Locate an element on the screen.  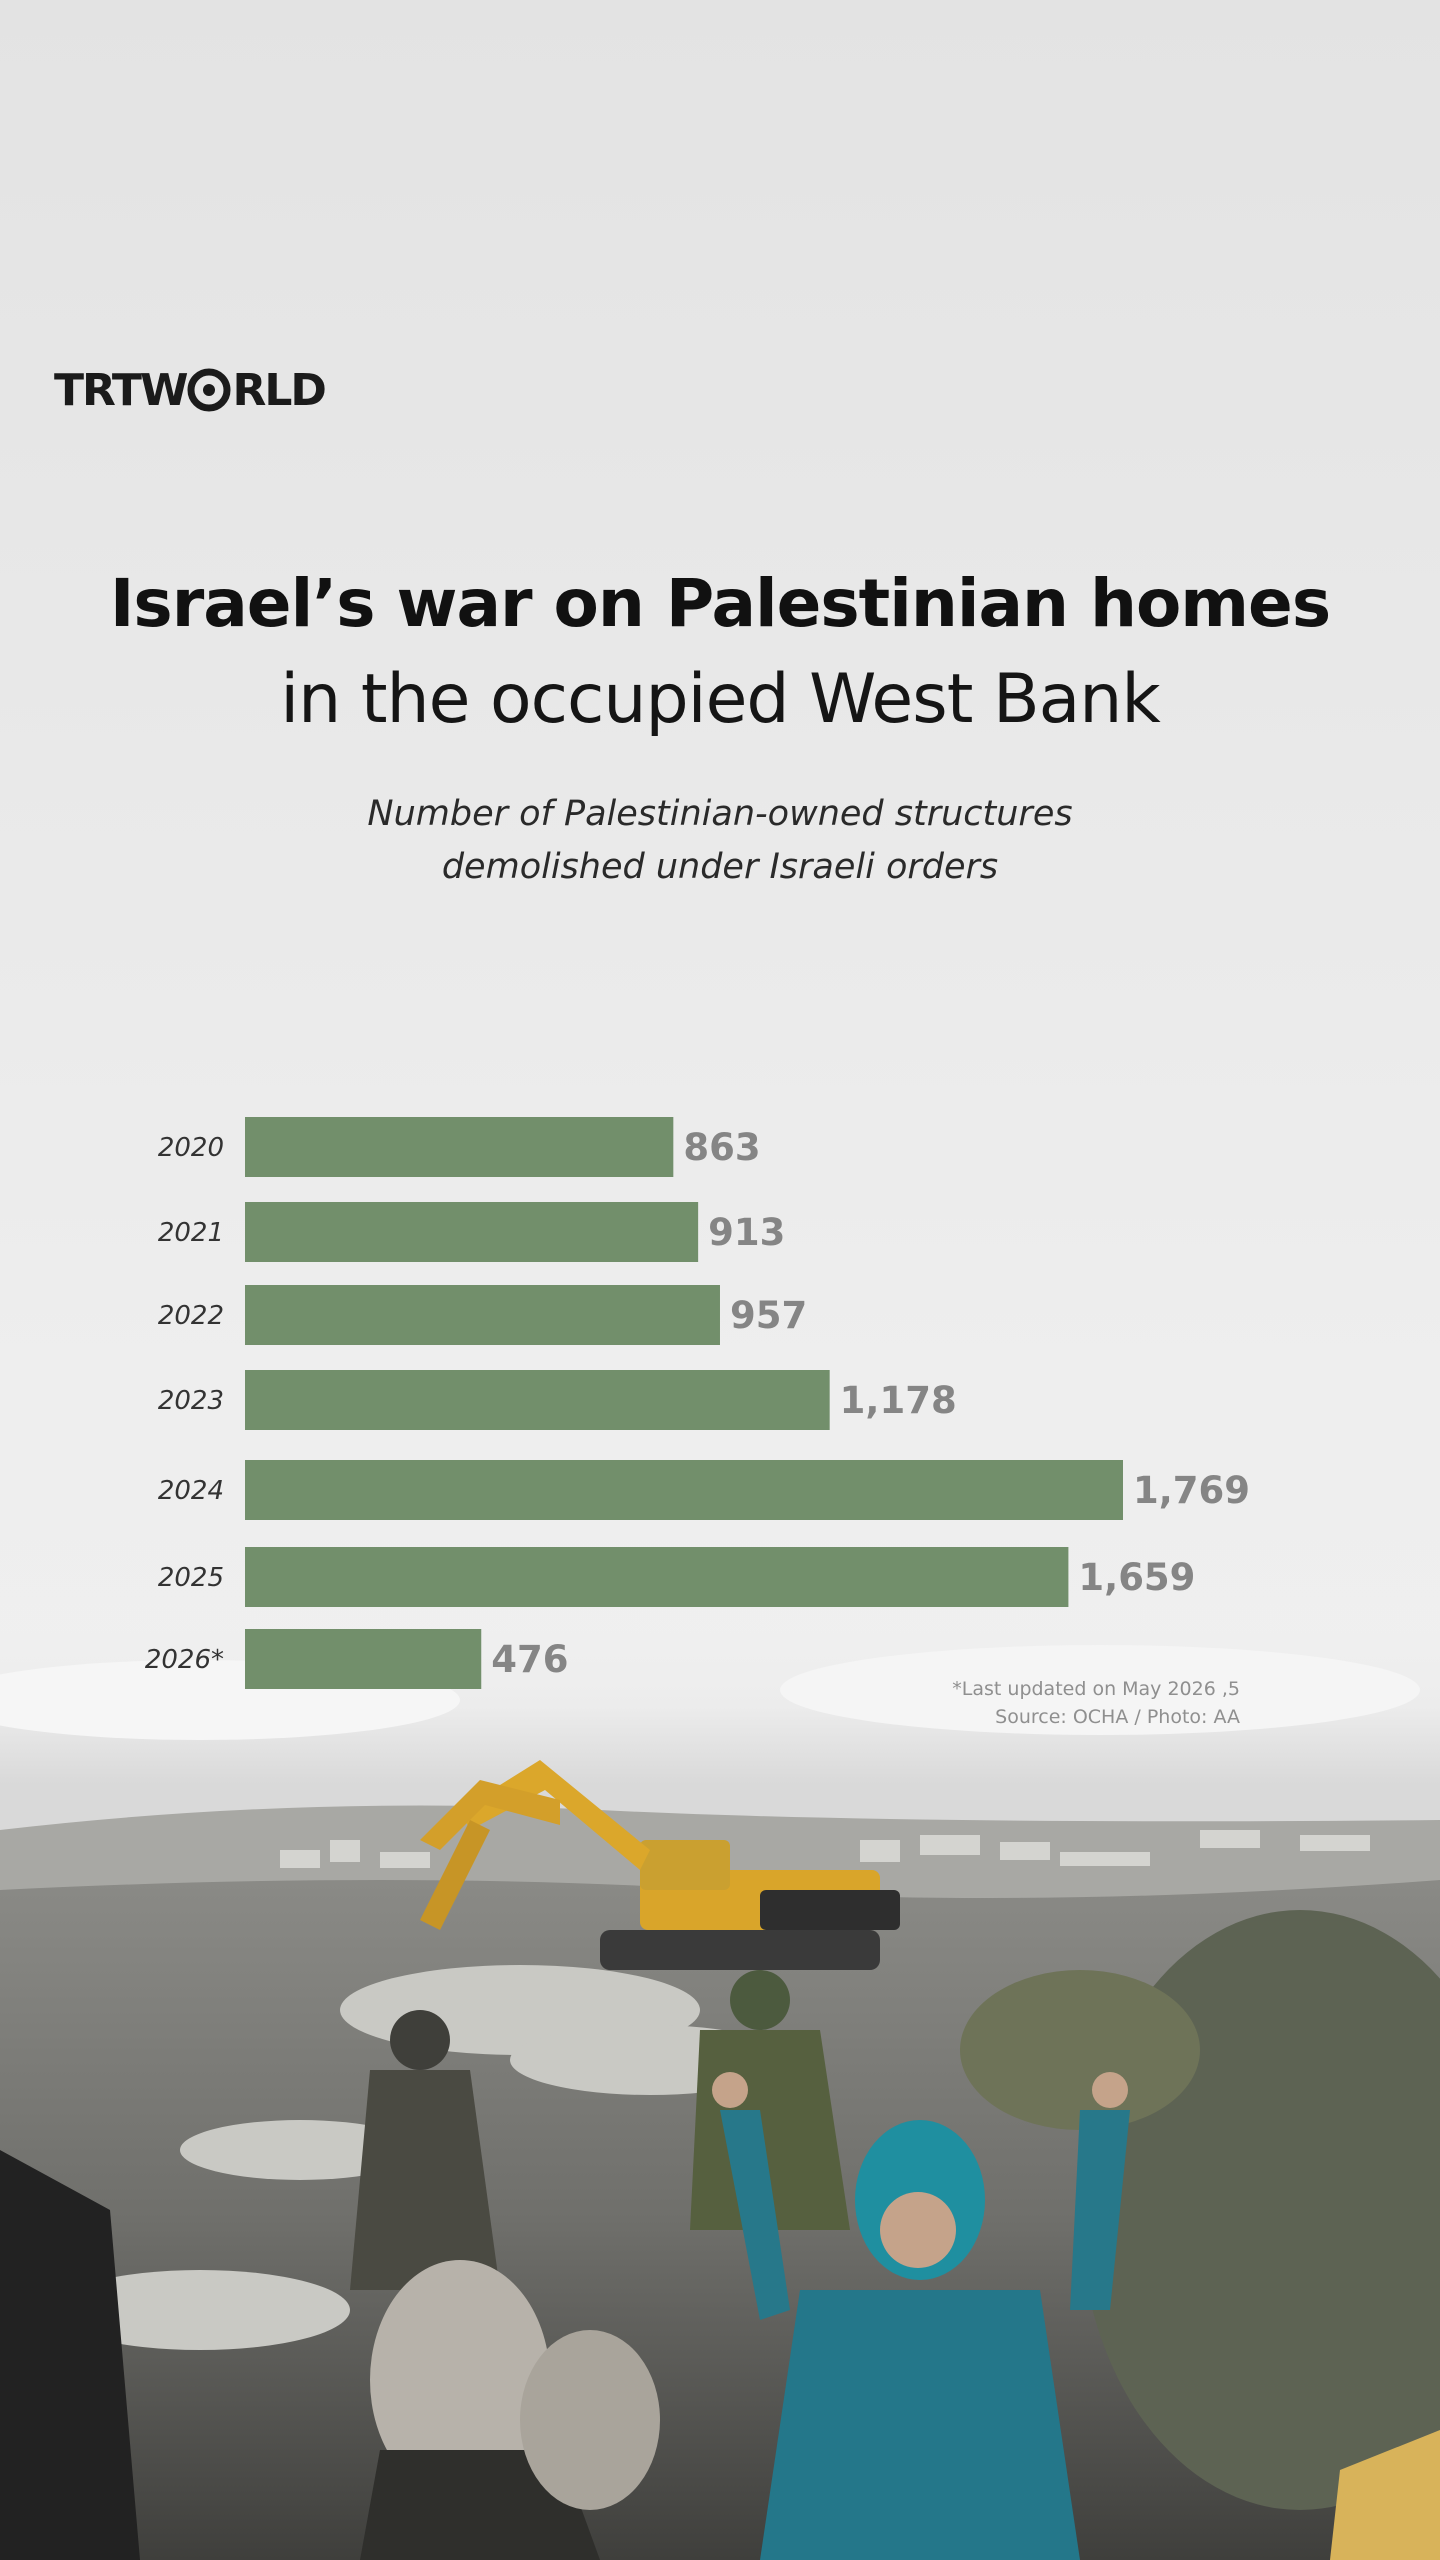
bar-value-label: 476 is located at coordinates (529, 1659).